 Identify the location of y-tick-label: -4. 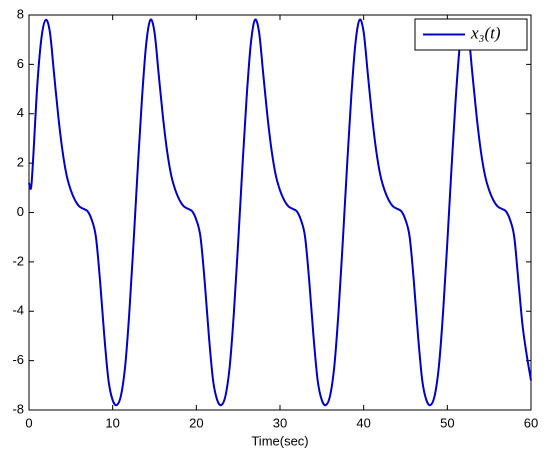
(18, 310).